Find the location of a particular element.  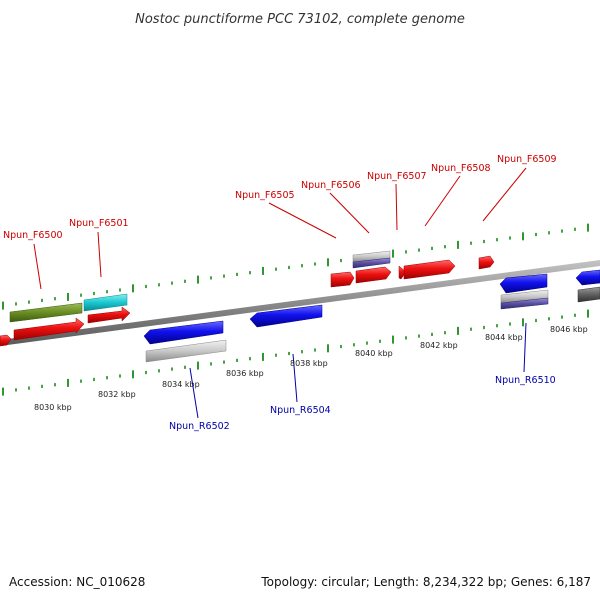

forward-strand-features is located at coordinates (247, 298).